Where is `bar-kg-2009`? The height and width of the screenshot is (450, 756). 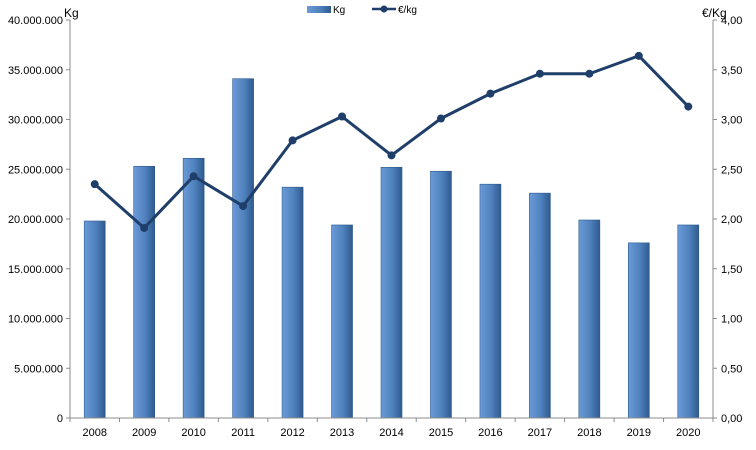
bar-kg-2009 is located at coordinates (144, 292).